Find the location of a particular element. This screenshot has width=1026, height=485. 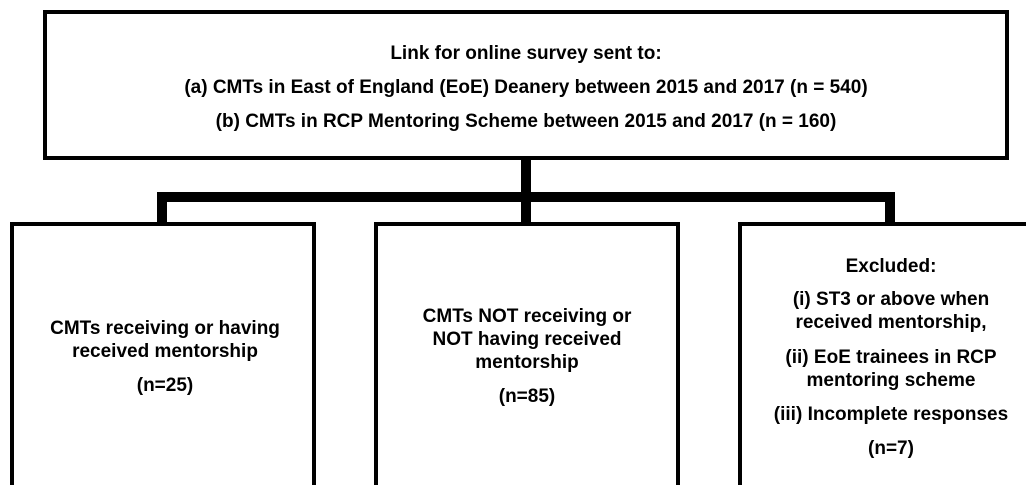

node-line: (ii) EoE trainees in RCP is located at coordinates (890, 357).